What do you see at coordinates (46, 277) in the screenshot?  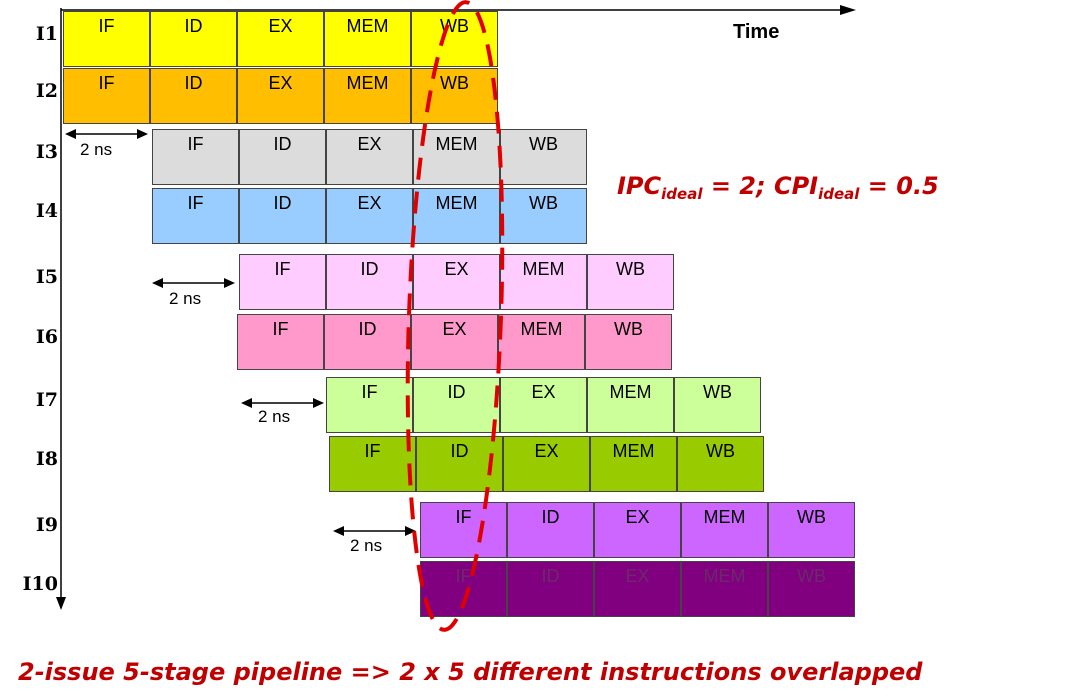 I see `instruction-label: I5` at bounding box center [46, 277].